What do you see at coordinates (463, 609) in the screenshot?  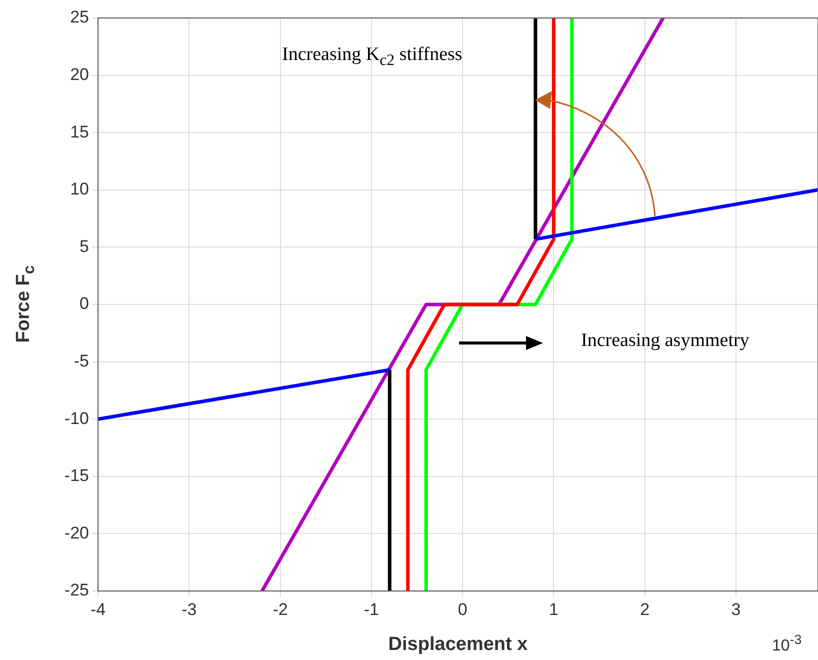 I see `x-tick-label: 0` at bounding box center [463, 609].